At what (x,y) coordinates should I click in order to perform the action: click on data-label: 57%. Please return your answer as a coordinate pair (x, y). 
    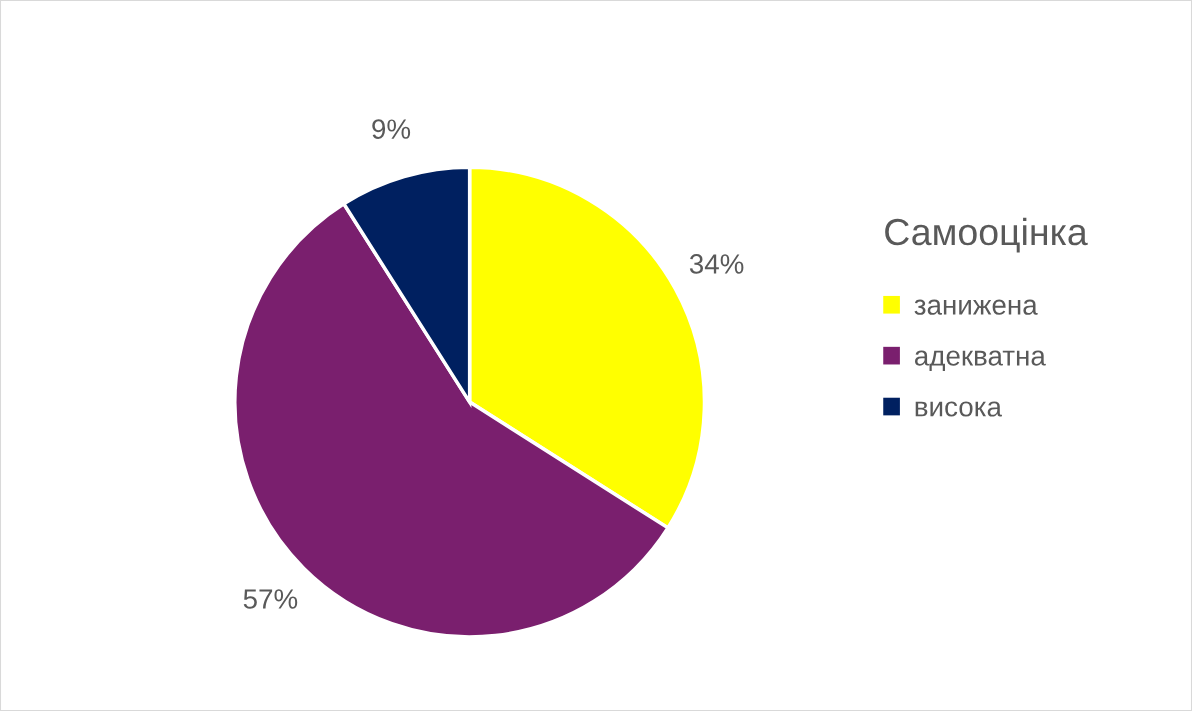
    Looking at the image, I should click on (270, 599).